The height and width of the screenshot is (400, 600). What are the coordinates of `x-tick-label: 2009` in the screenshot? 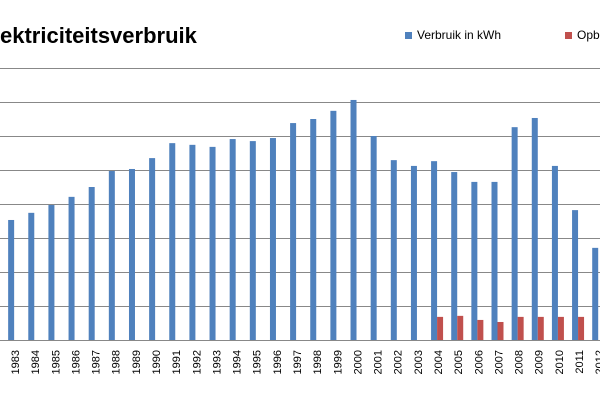 It's located at (540, 362).